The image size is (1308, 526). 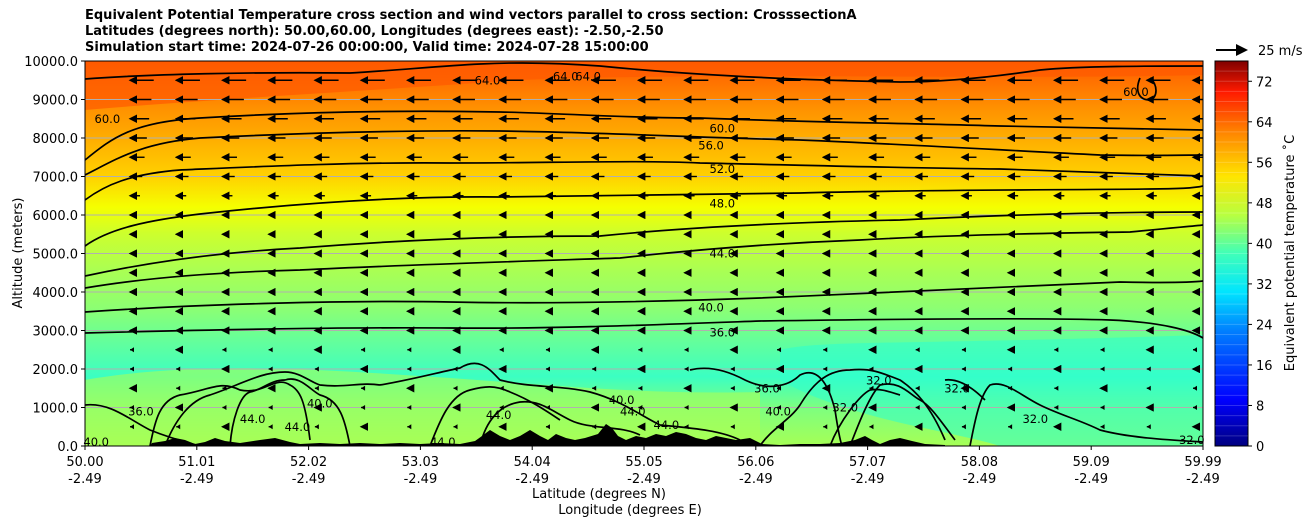 I want to click on colorbar-tick-label: 32, so click(x=1264, y=285).